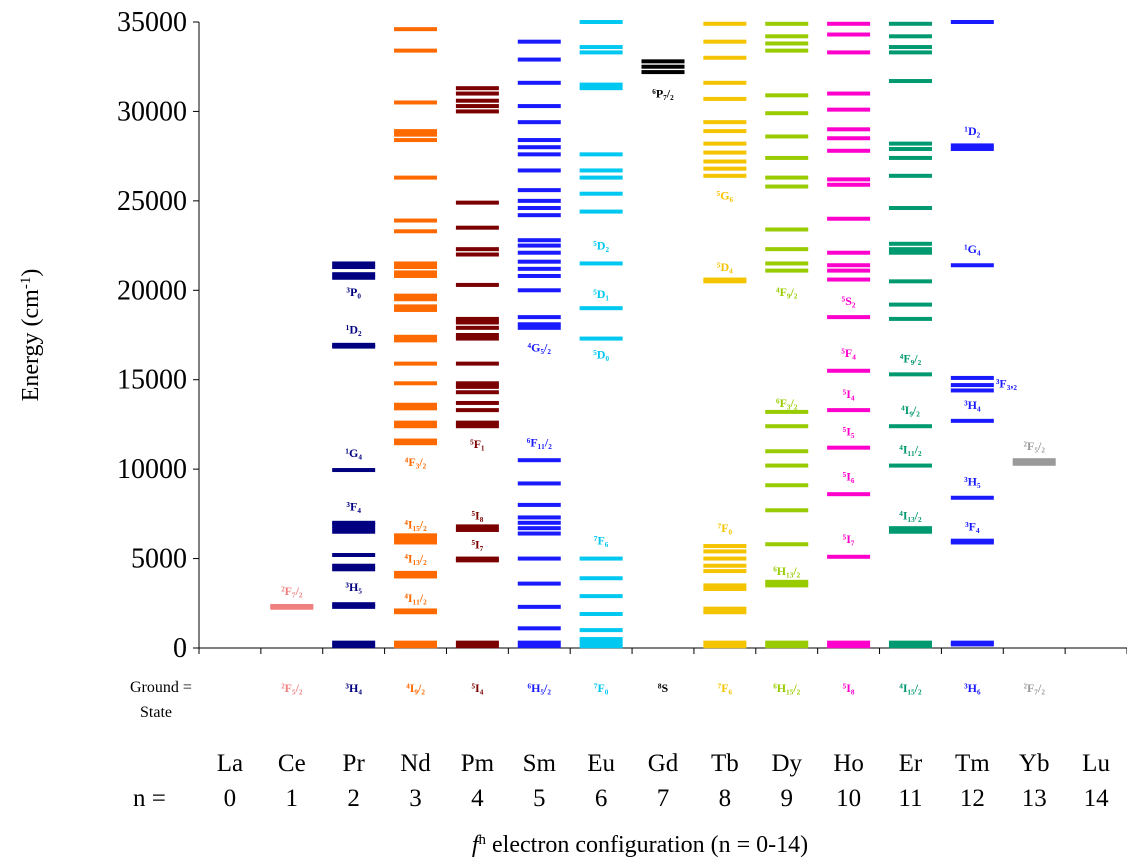  What do you see at coordinates (725, 688) in the screenshot?
I see `ground-state-tb: ⁷F₆` at bounding box center [725, 688].